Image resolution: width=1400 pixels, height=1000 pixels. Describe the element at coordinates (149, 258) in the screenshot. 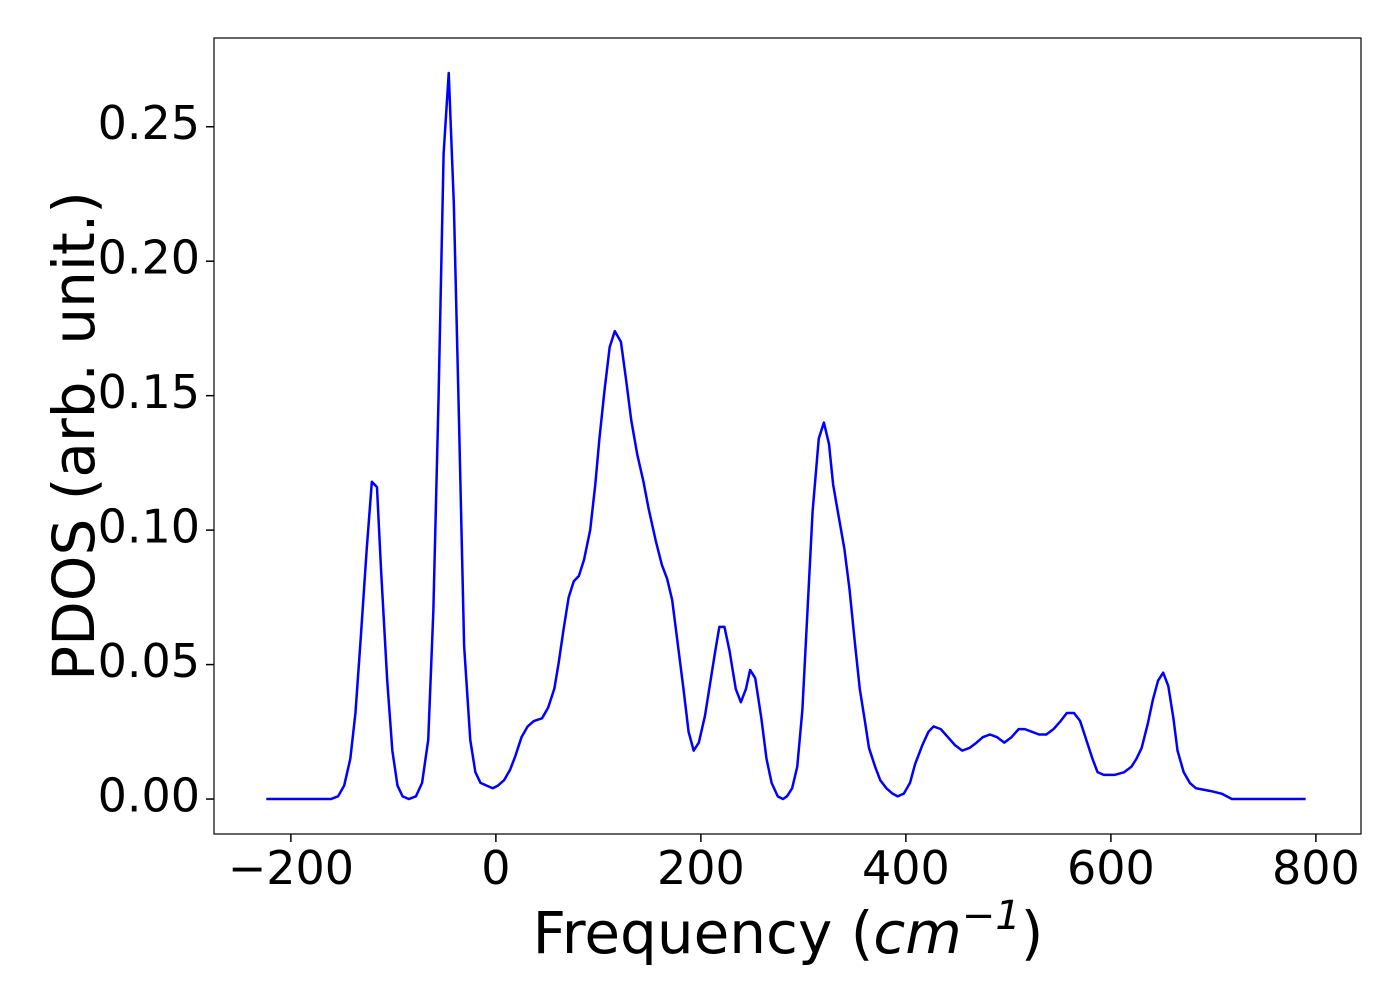

I see `y-tick-label: 0.20` at that location.